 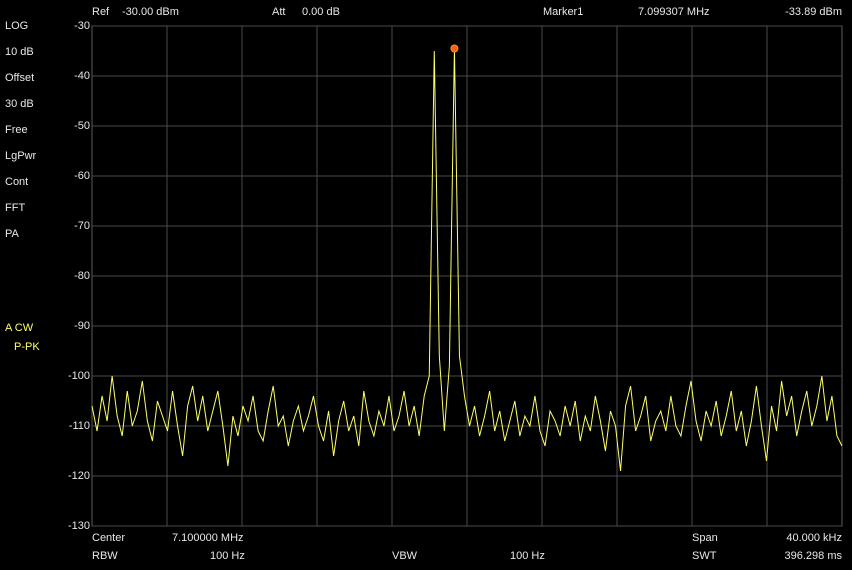 What do you see at coordinates (814, 556) in the screenshot?
I see `swt-value: 396.298 ms` at bounding box center [814, 556].